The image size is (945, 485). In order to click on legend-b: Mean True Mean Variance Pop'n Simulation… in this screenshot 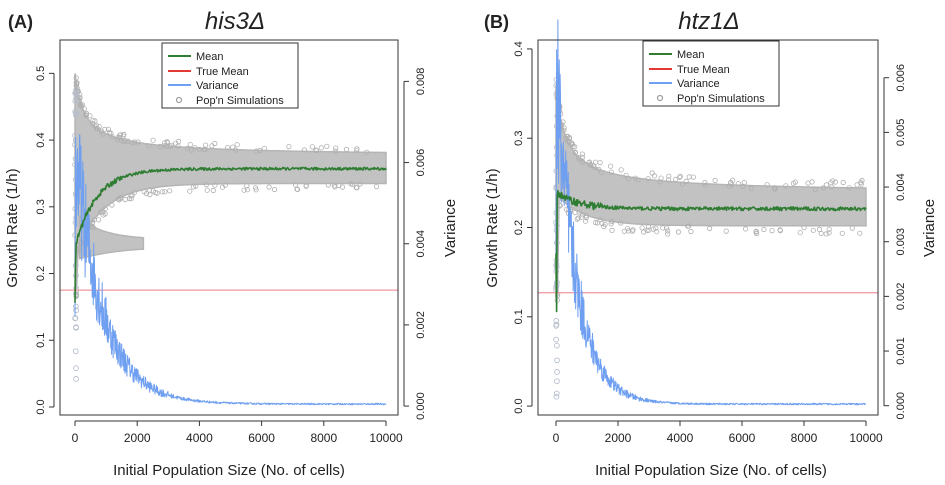, I will do `click(711, 73)`.